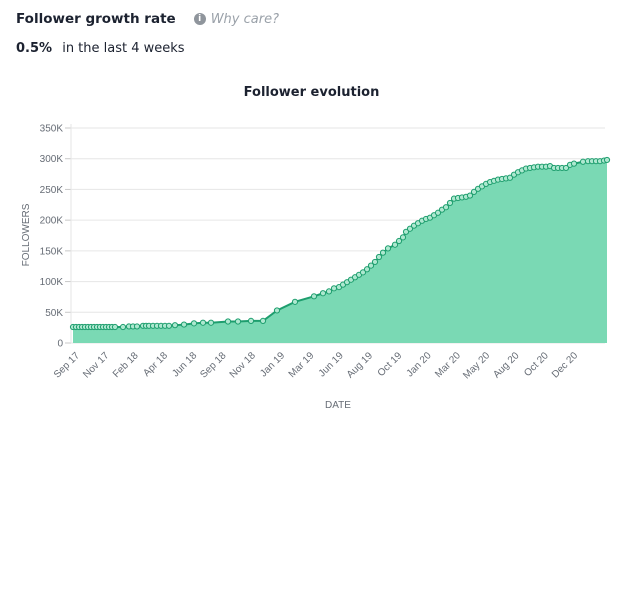  What do you see at coordinates (213, 365) in the screenshot?
I see `x-tick-label: Sep 18` at bounding box center [213, 365].